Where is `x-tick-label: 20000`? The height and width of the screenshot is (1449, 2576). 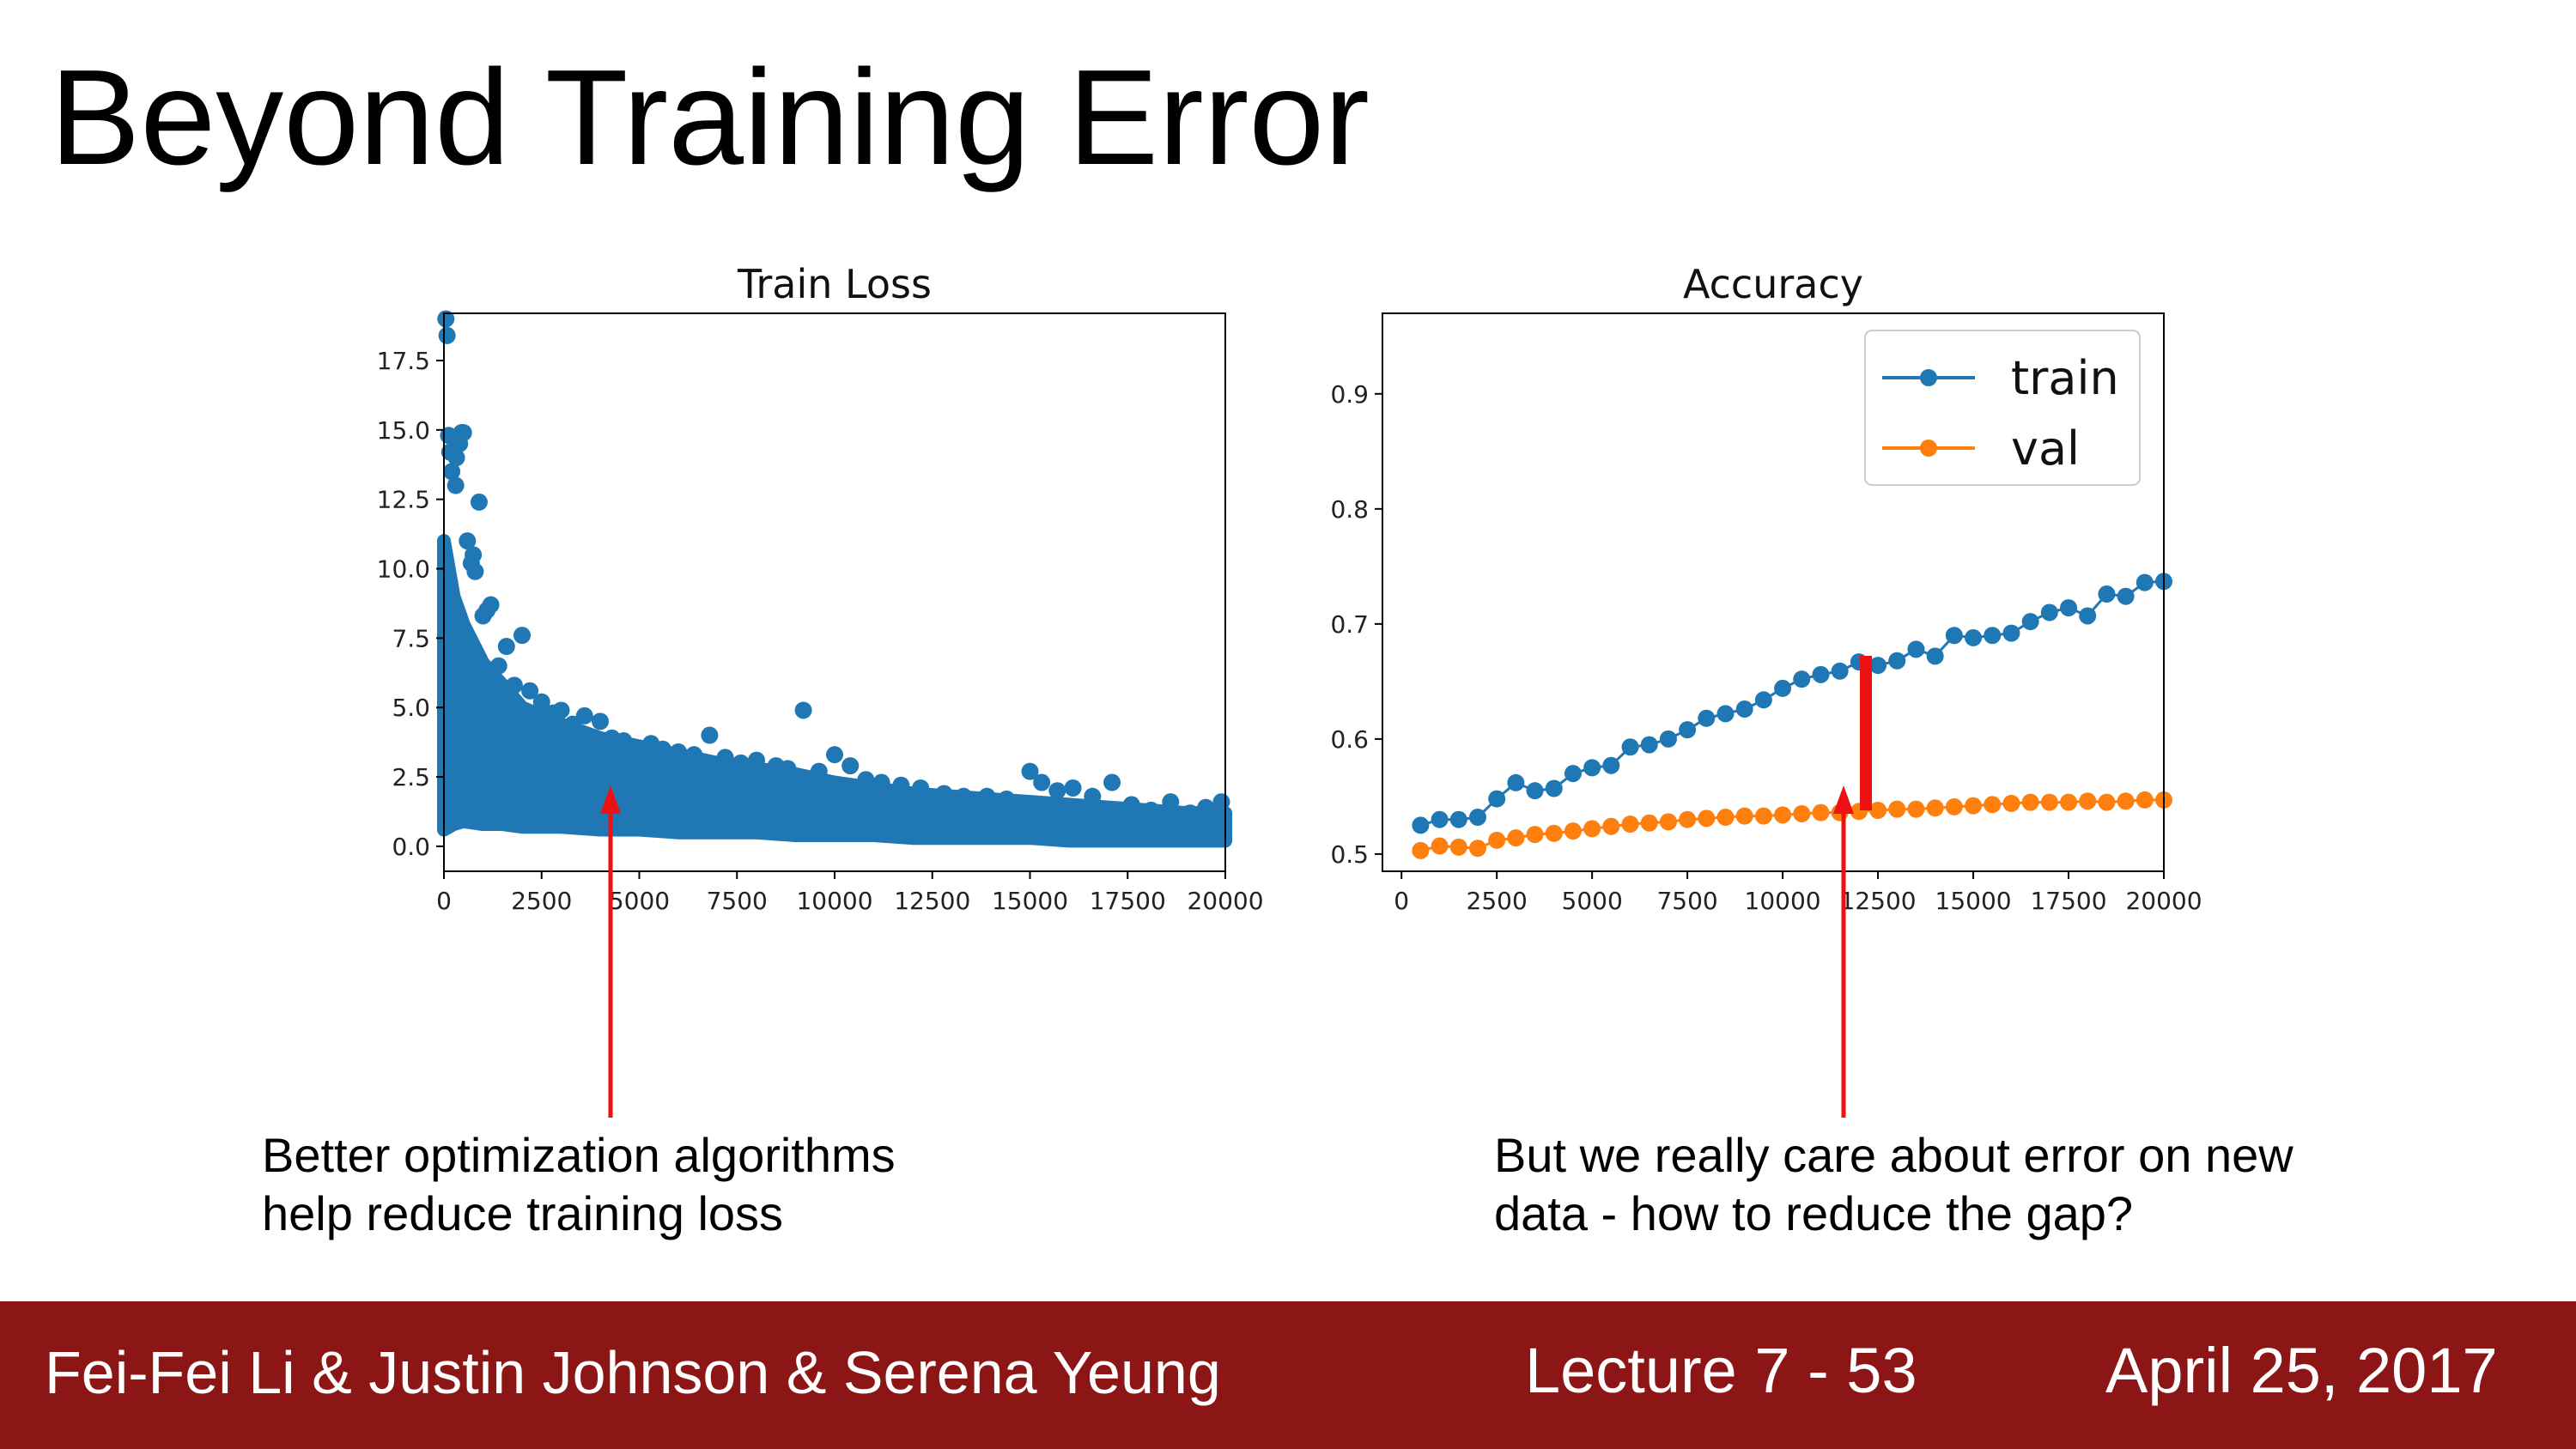
x-tick-label: 20000 is located at coordinates (1225, 901).